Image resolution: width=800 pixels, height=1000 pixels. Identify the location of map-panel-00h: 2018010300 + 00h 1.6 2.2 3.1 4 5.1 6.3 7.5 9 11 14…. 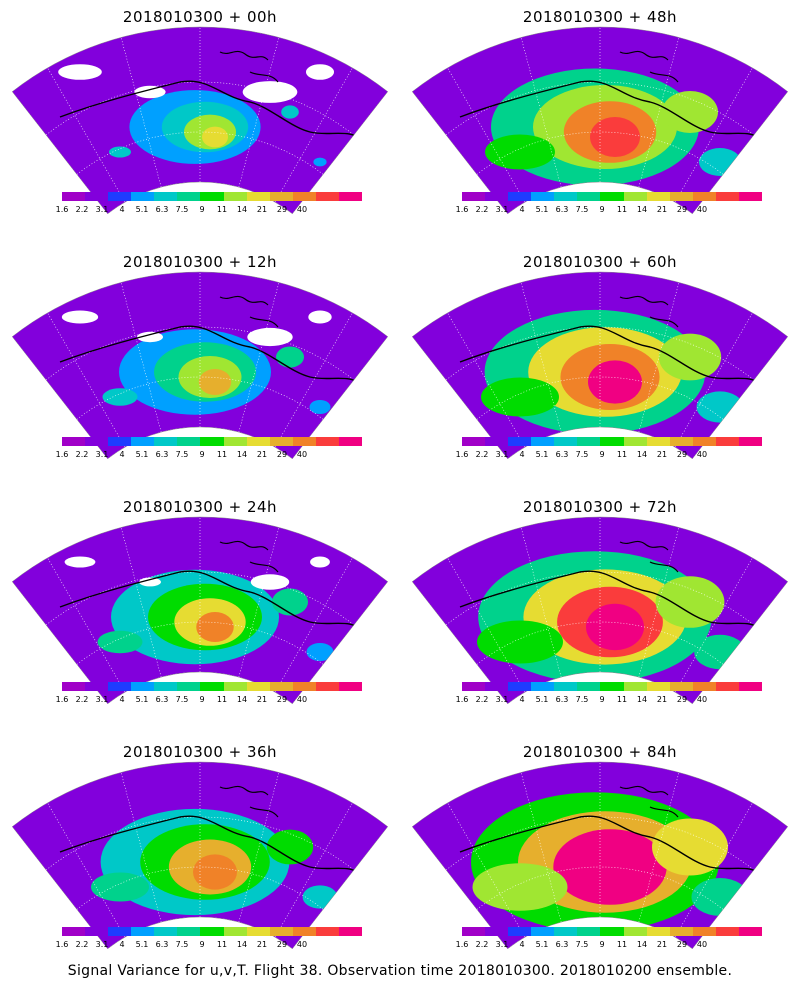
(200, 122).